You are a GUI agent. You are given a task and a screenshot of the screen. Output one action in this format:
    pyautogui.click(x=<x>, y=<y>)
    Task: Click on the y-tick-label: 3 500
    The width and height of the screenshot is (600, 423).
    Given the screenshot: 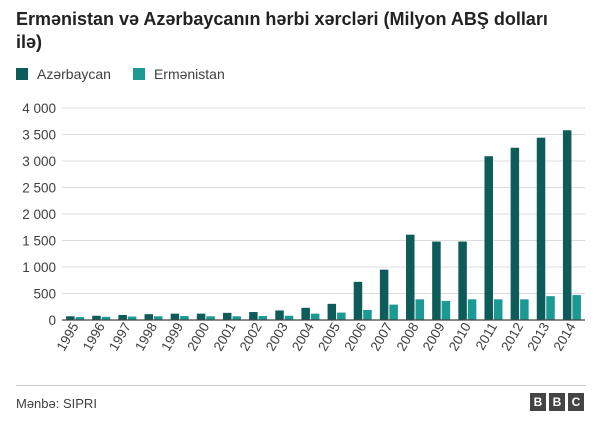 What is the action you would take?
    pyautogui.click(x=39, y=135)
    